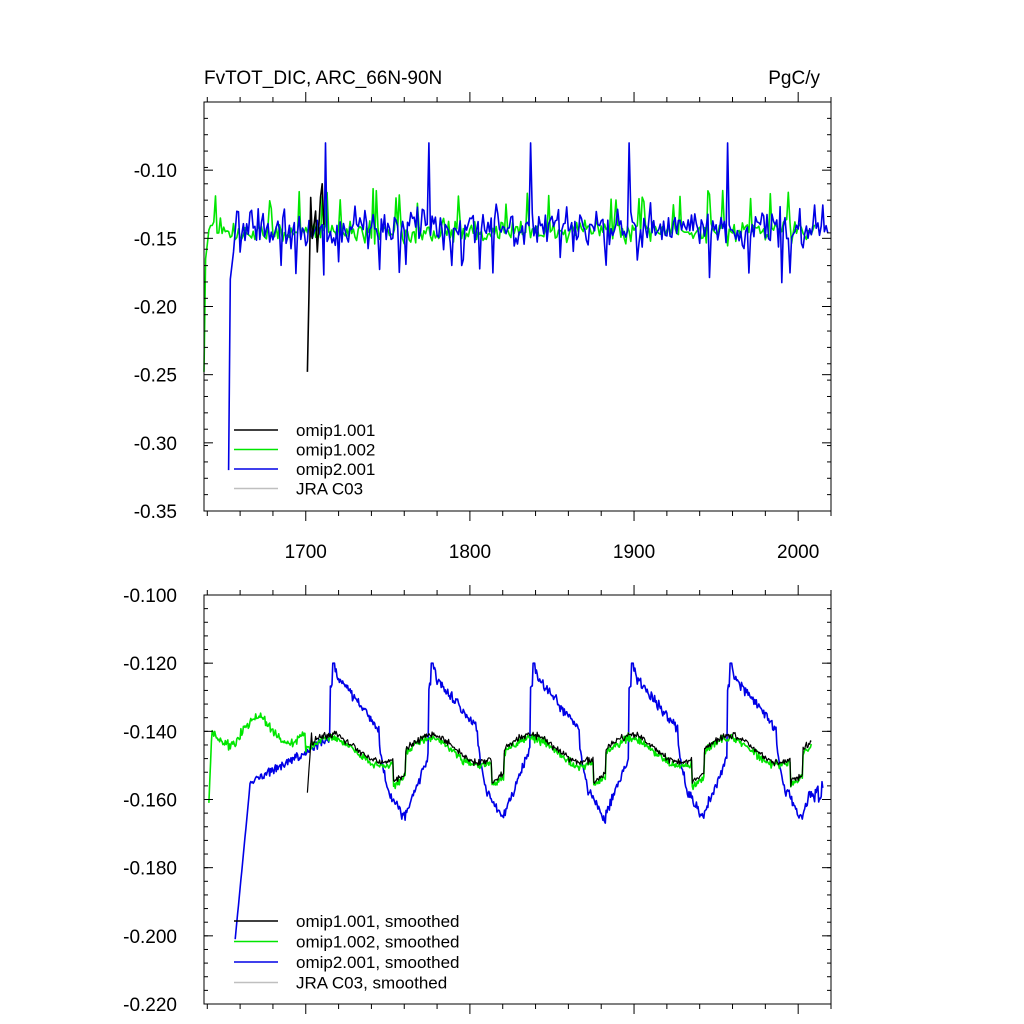  I want to click on series-omip1-001-smoothed, so click(559, 761).